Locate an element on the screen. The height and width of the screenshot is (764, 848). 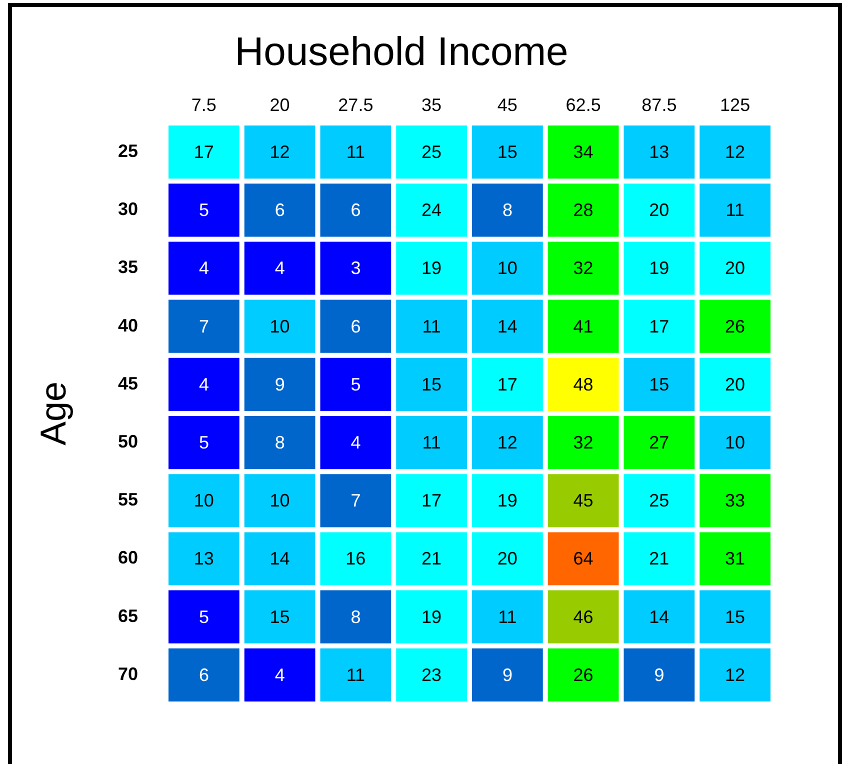
data-label: 45 is located at coordinates (583, 500).